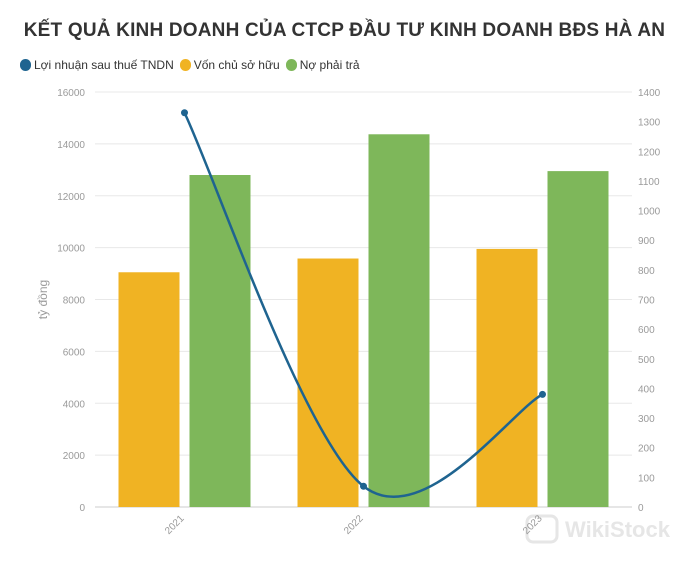  Describe the element at coordinates (646, 301) in the screenshot. I see `y2-tick-label: 700` at that location.